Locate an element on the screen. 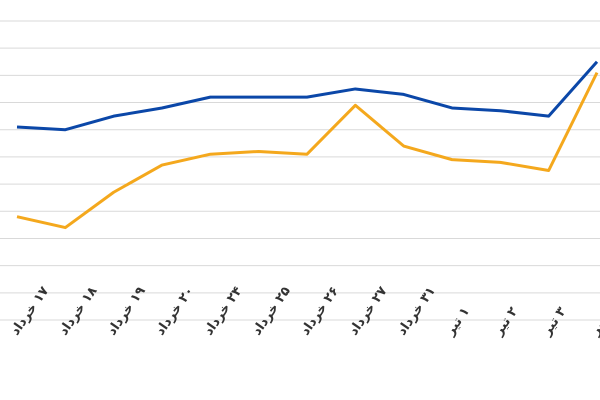 This screenshot has width=600, height=400. x-tick-label: ۳۱ خرداد is located at coordinates (417, 311).